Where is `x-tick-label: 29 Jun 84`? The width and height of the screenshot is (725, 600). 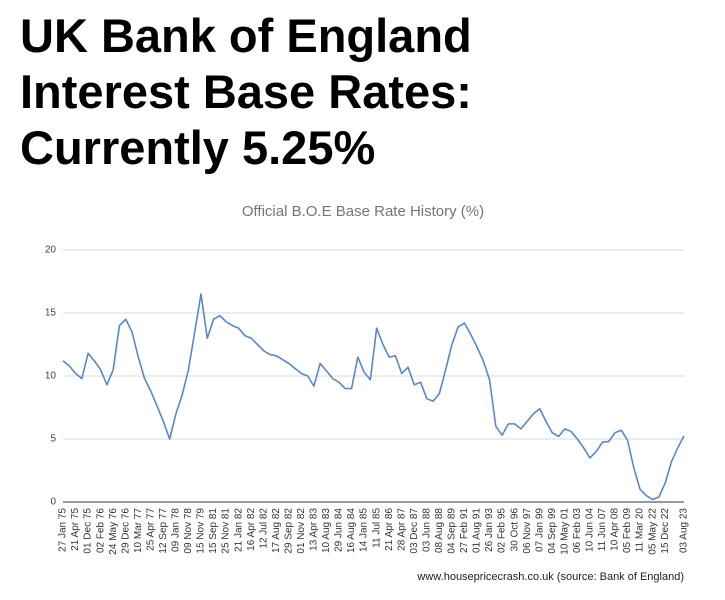
x-tick-label: 29 Jun 84 is located at coordinates (339, 530).